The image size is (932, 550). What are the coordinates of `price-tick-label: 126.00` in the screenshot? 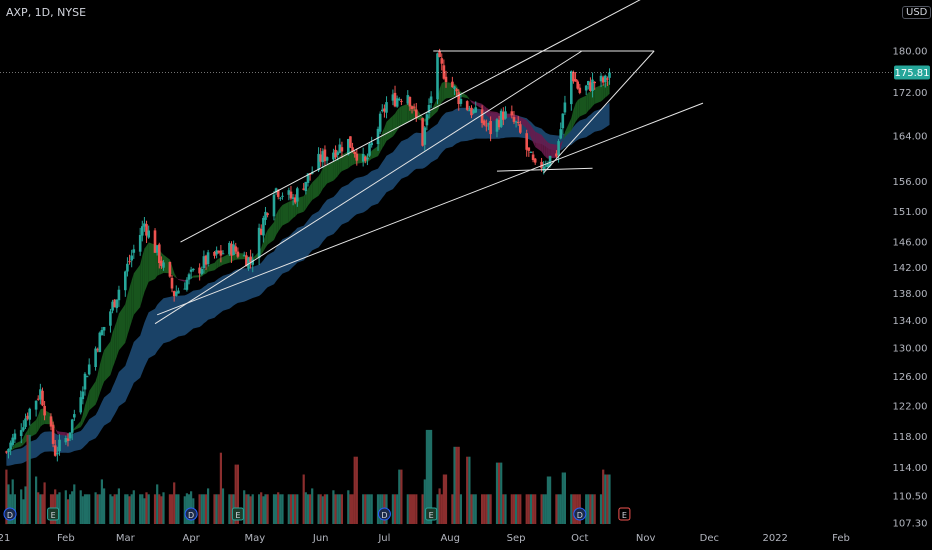 It's located at (910, 377).